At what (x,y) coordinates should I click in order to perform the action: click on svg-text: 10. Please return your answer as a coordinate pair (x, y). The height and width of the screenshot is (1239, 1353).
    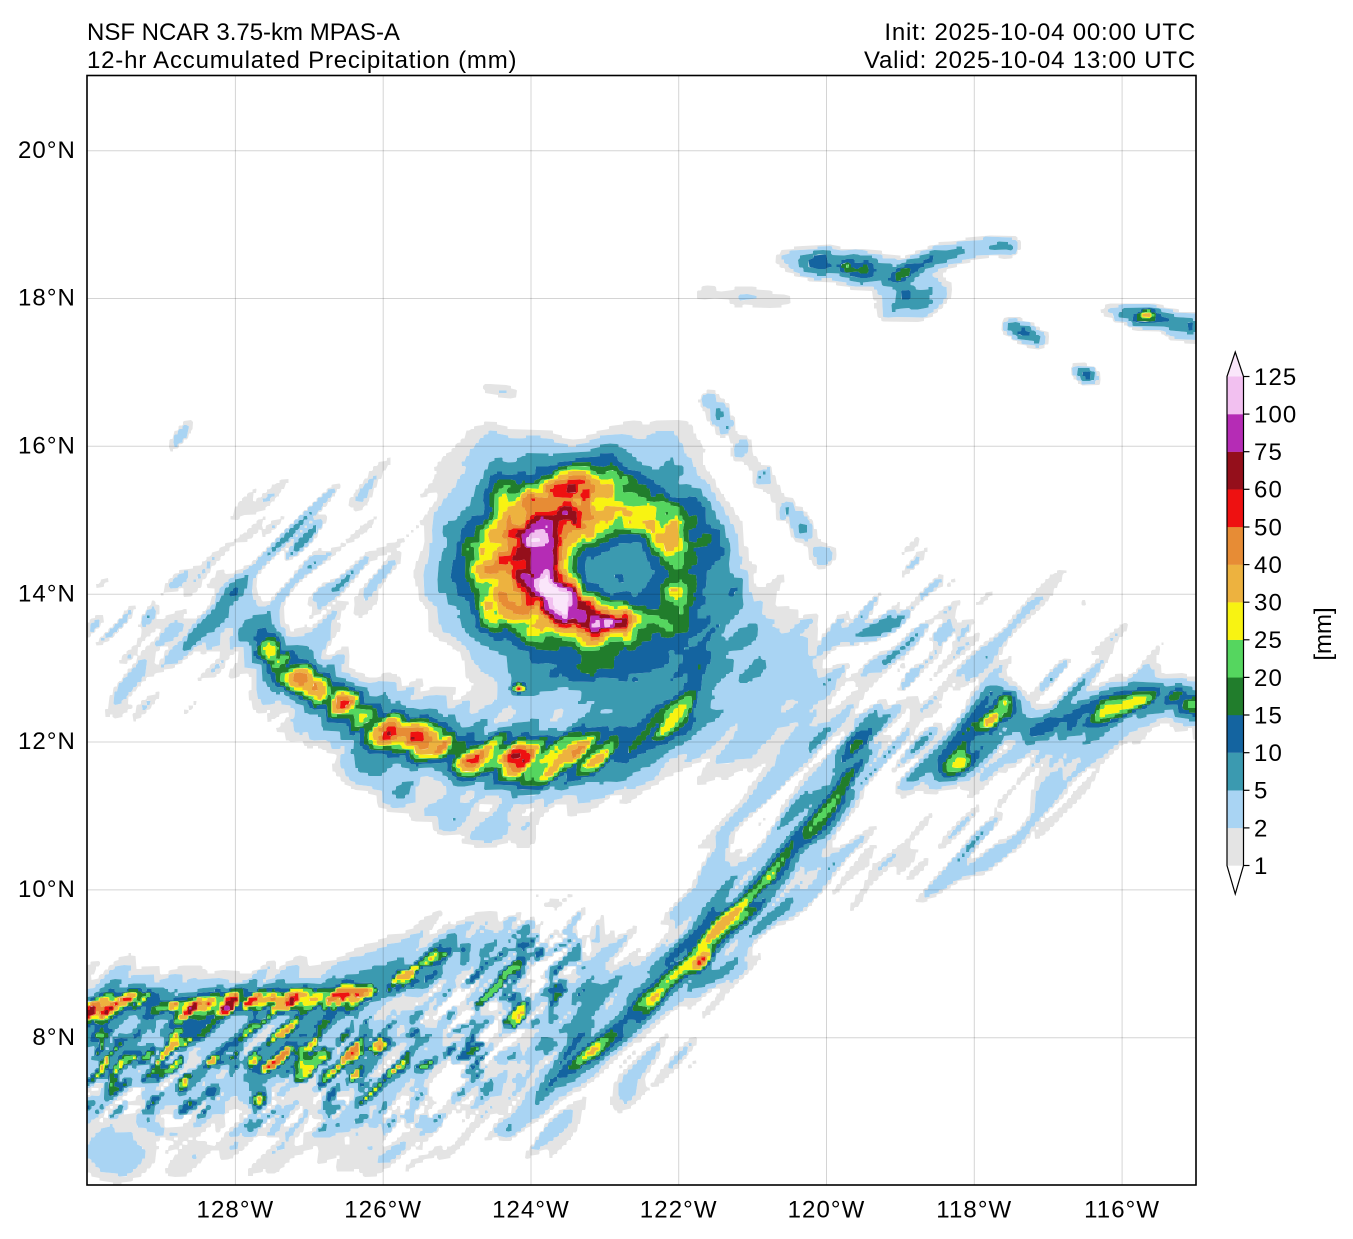
    Looking at the image, I should click on (1268, 753).